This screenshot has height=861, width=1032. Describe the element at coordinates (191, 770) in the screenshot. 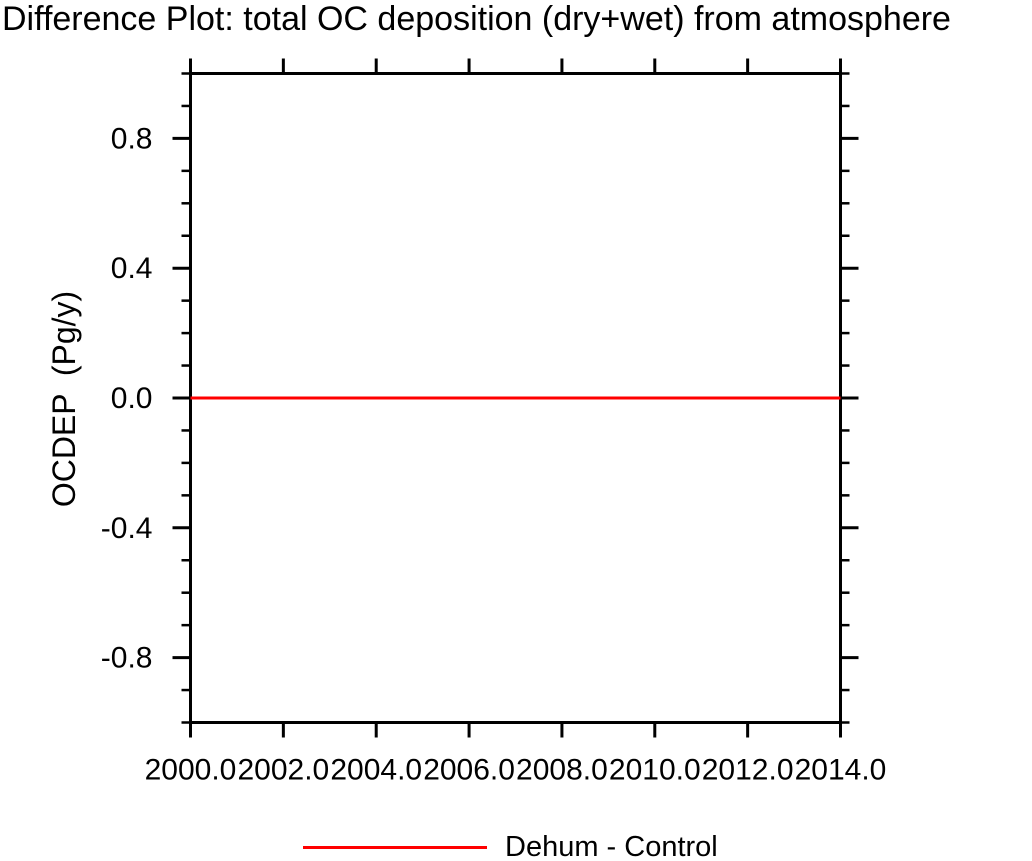

I see `x-tick-label: 2000.0` at that location.